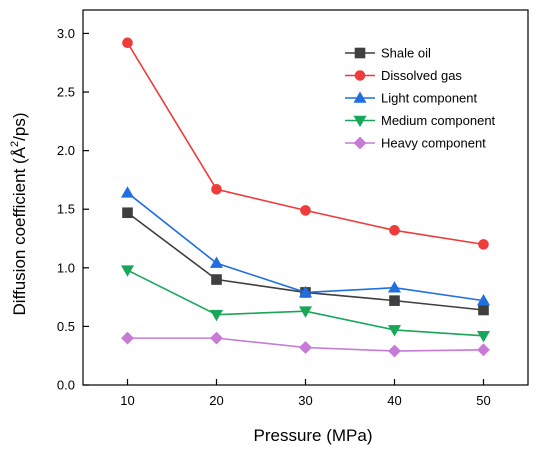 Image resolution: width=550 pixels, height=450 pixels. I want to click on legend-label: Shale oil, so click(406, 53).